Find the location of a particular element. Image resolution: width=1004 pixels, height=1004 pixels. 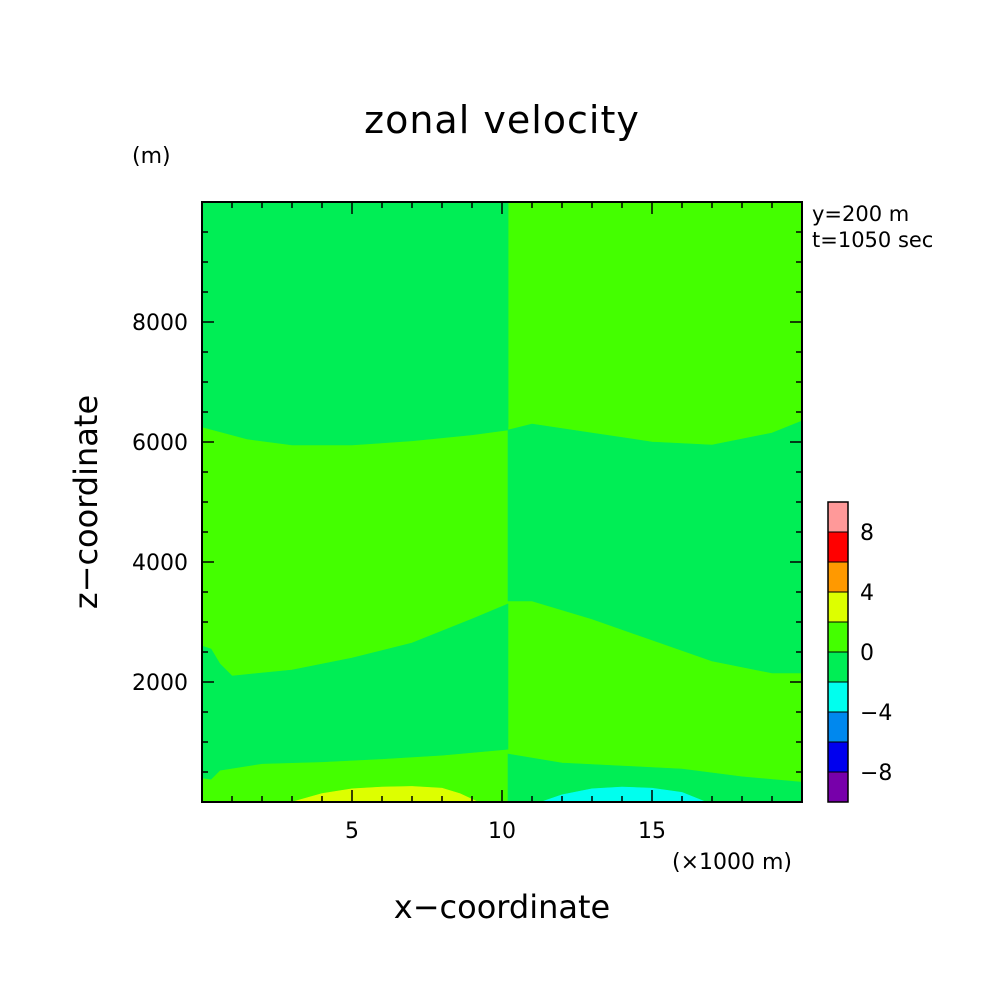

colorbar-tick-label: 0 is located at coordinates (867, 653).